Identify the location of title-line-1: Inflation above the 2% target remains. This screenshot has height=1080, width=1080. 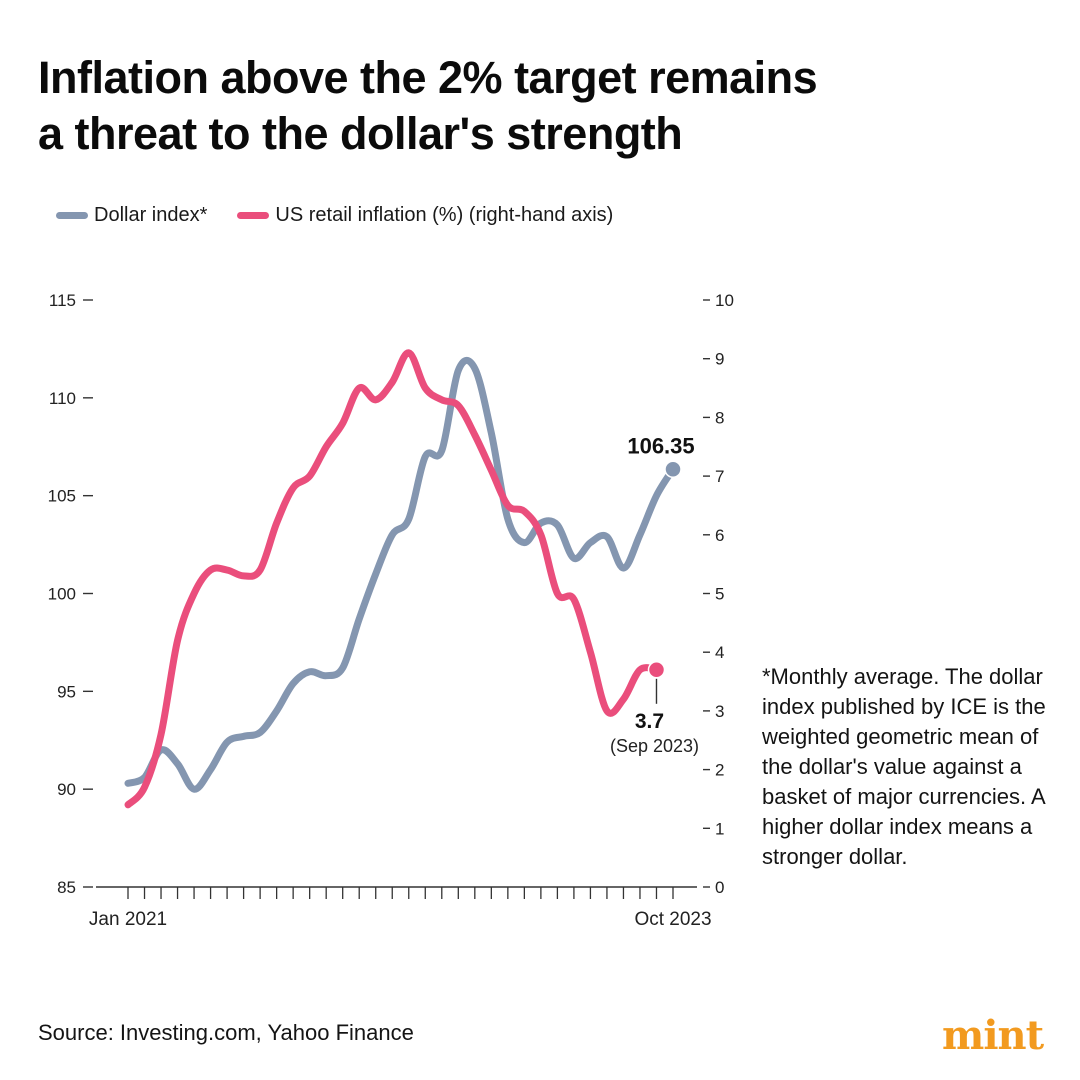
(428, 77).